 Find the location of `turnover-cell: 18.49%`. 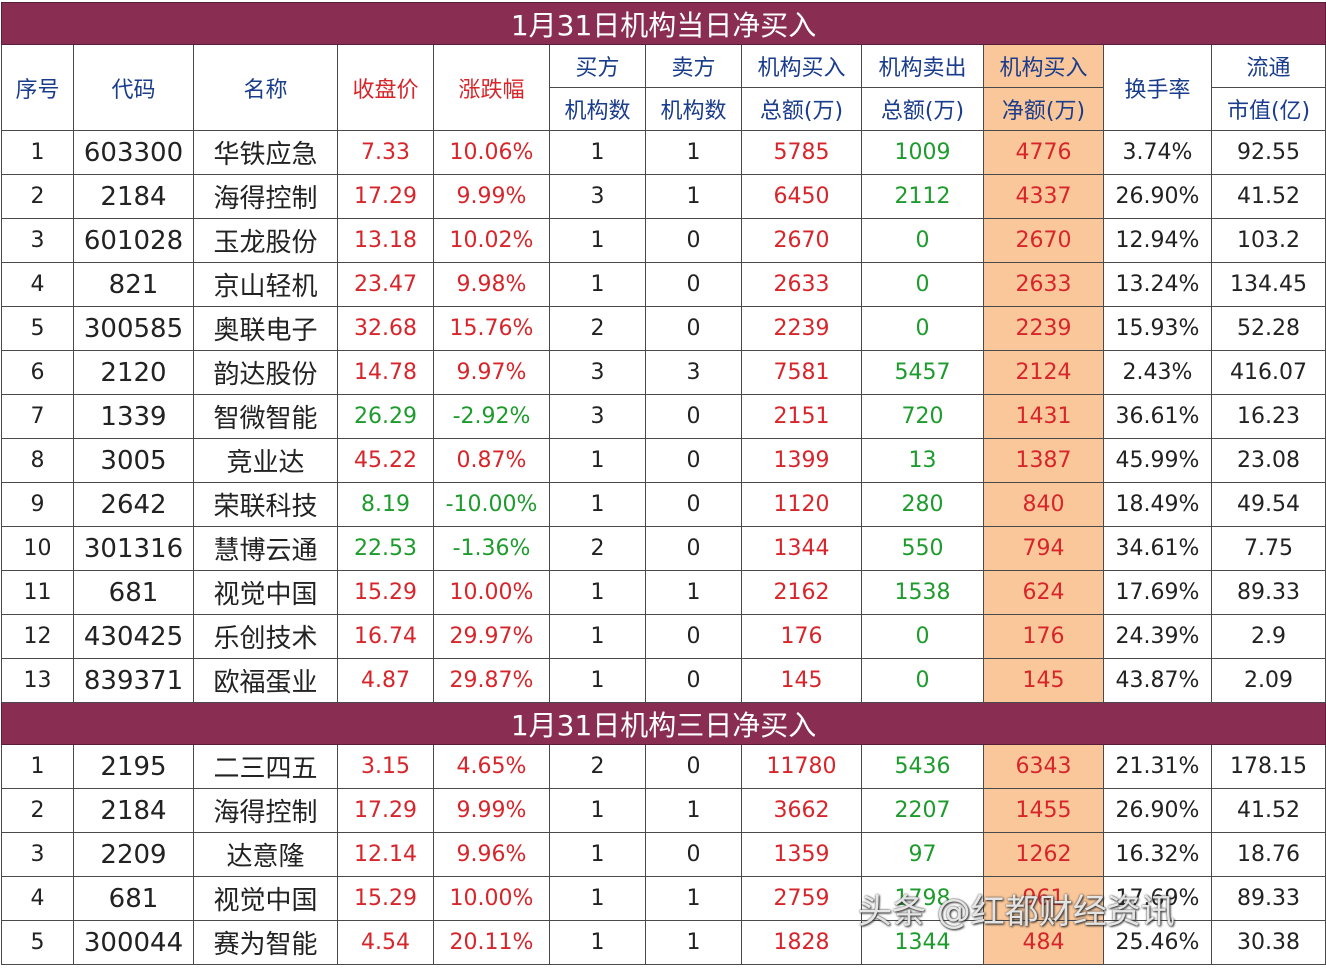

turnover-cell: 18.49% is located at coordinates (1157, 504).